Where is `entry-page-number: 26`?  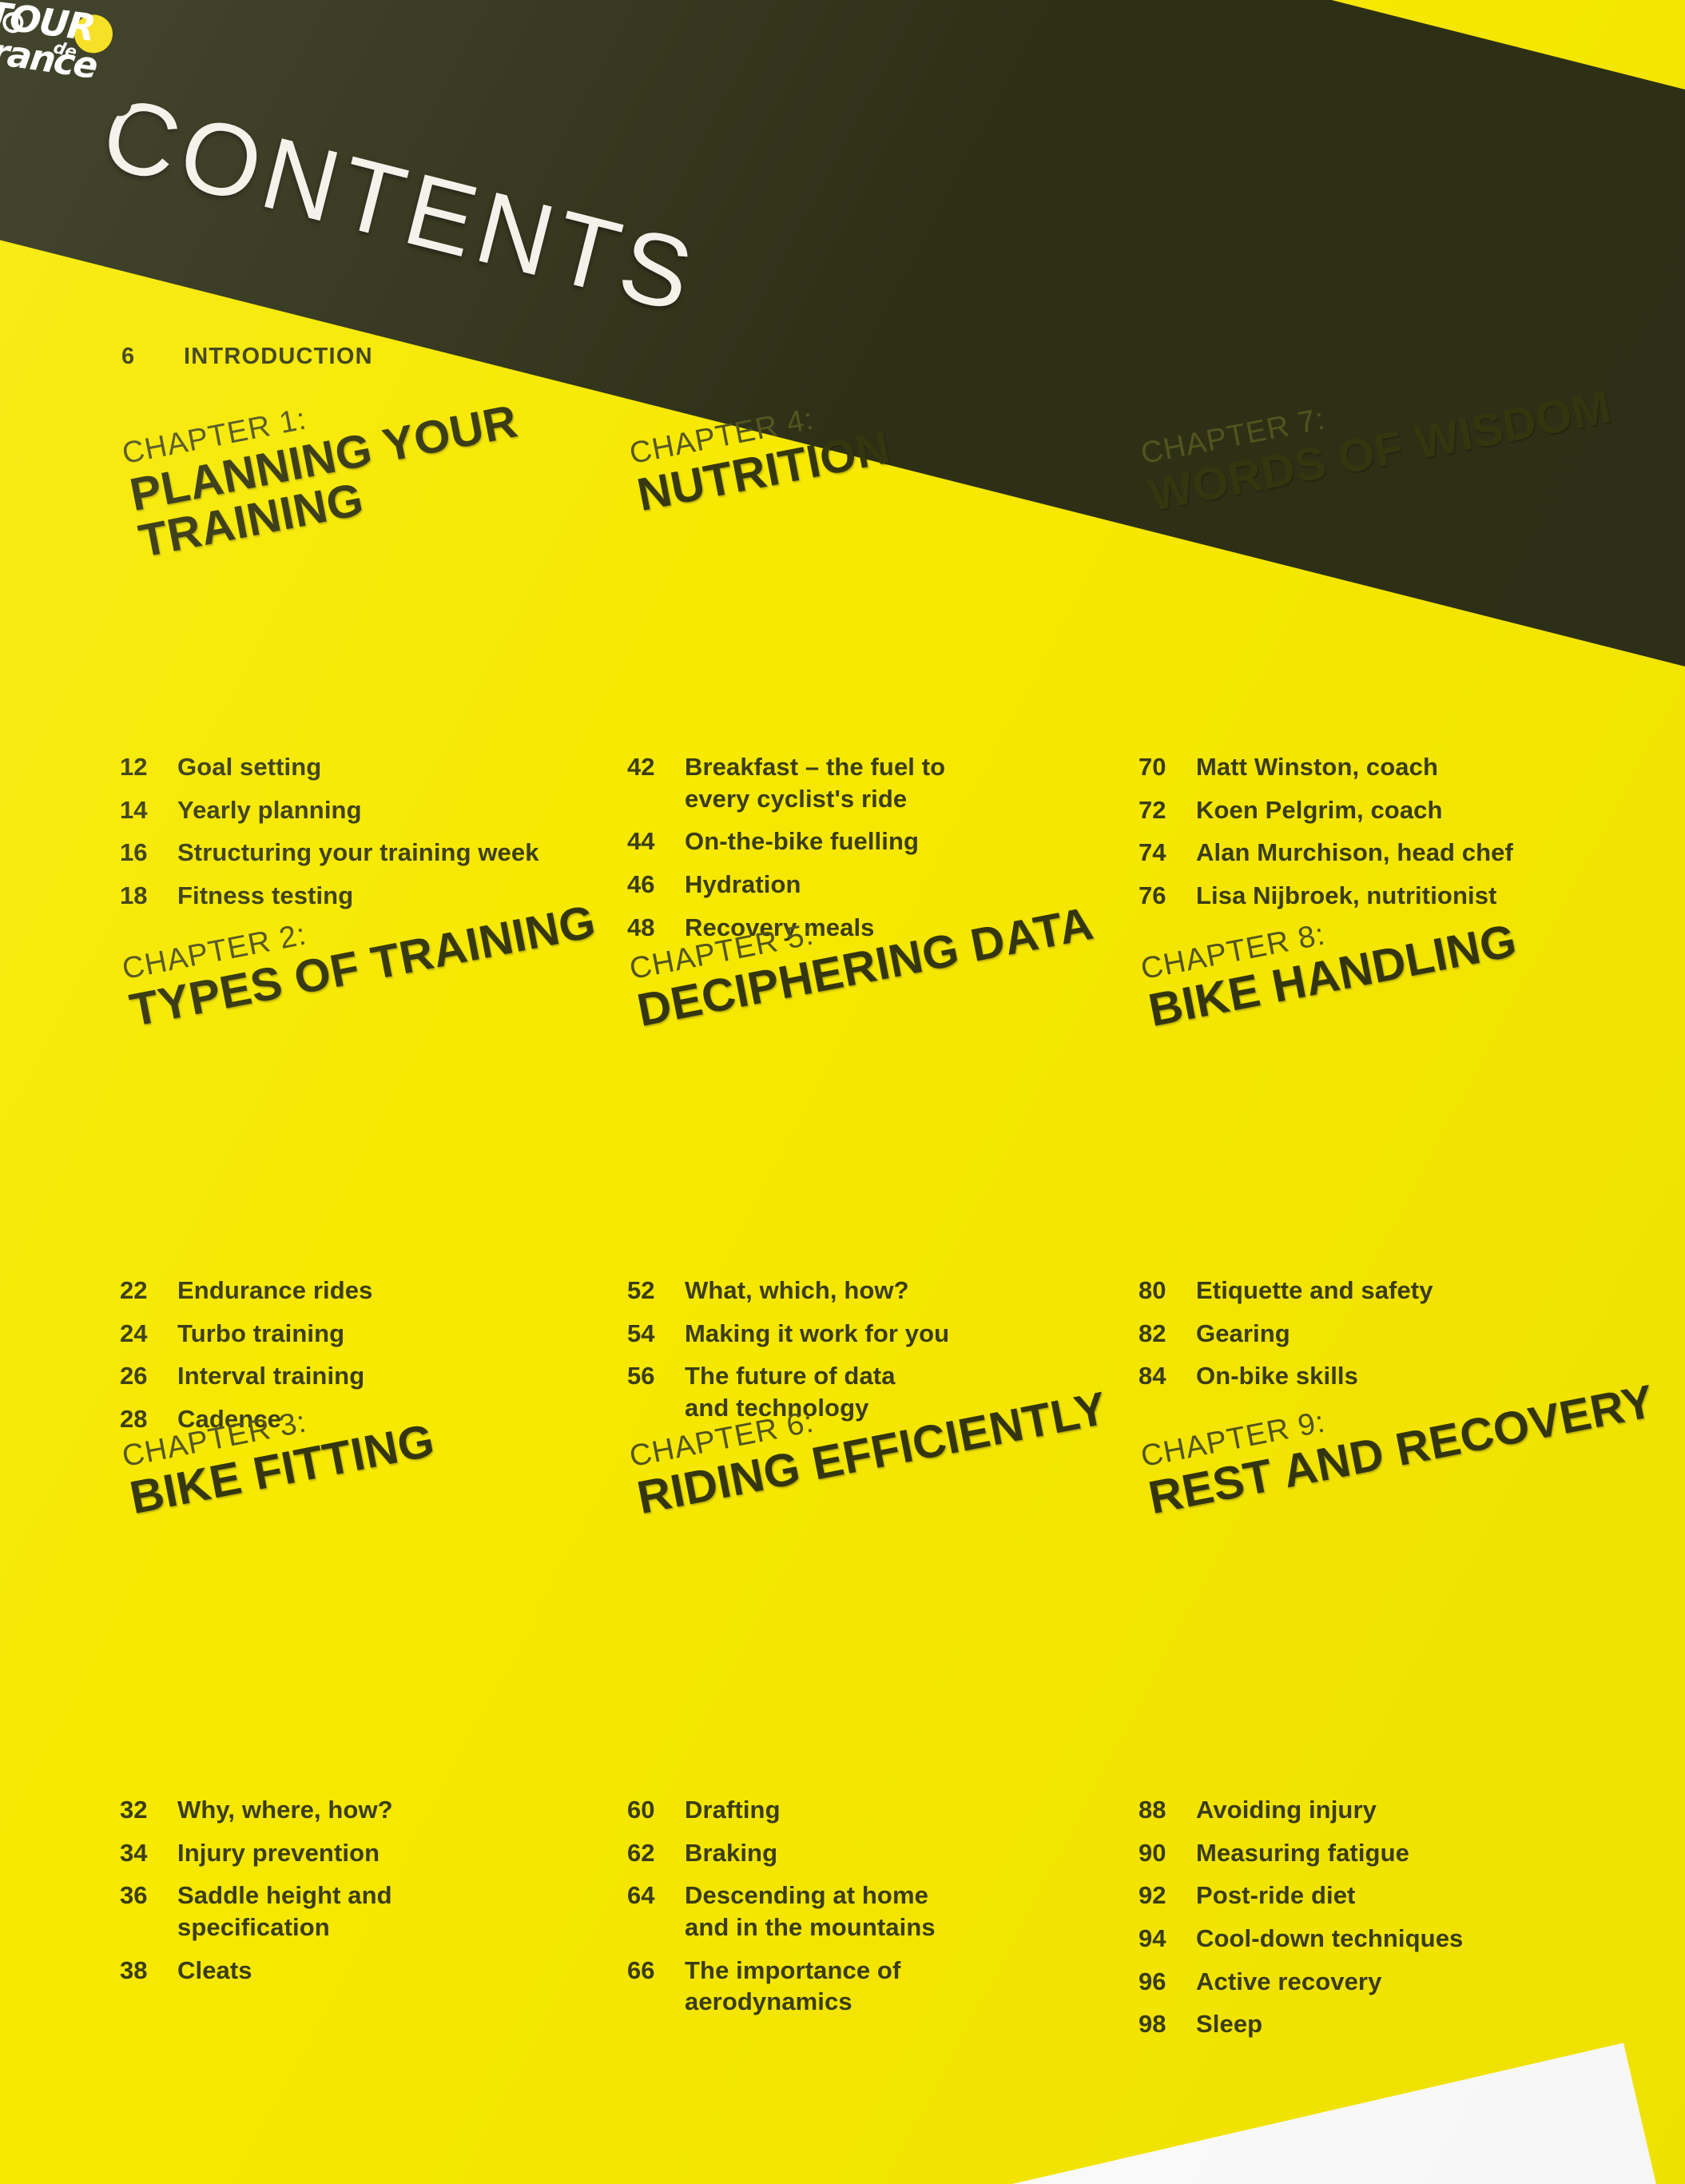
entry-page-number: 26 is located at coordinates (134, 1376).